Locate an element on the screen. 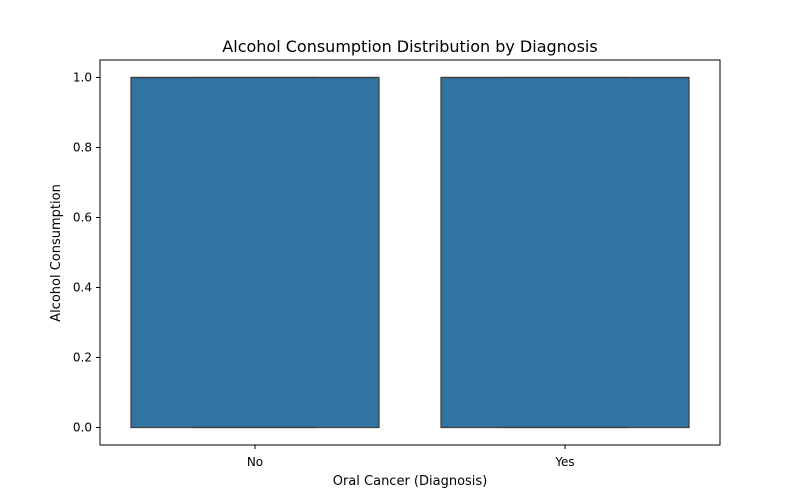 This screenshot has height=500, width=800. y-tick-label: 0.0 is located at coordinates (82, 428).